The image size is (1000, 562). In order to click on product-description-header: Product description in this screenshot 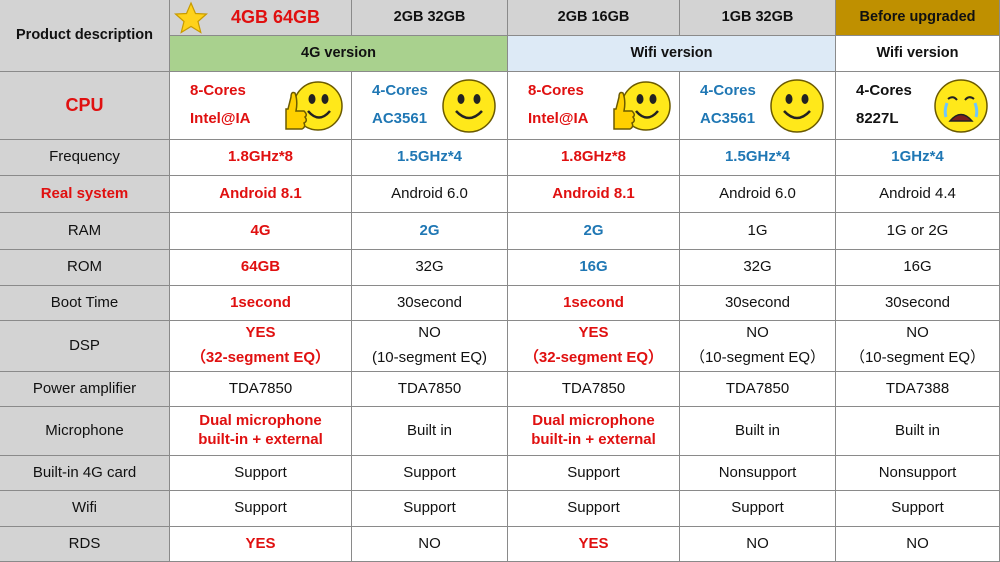, I will do `click(85, 36)`.